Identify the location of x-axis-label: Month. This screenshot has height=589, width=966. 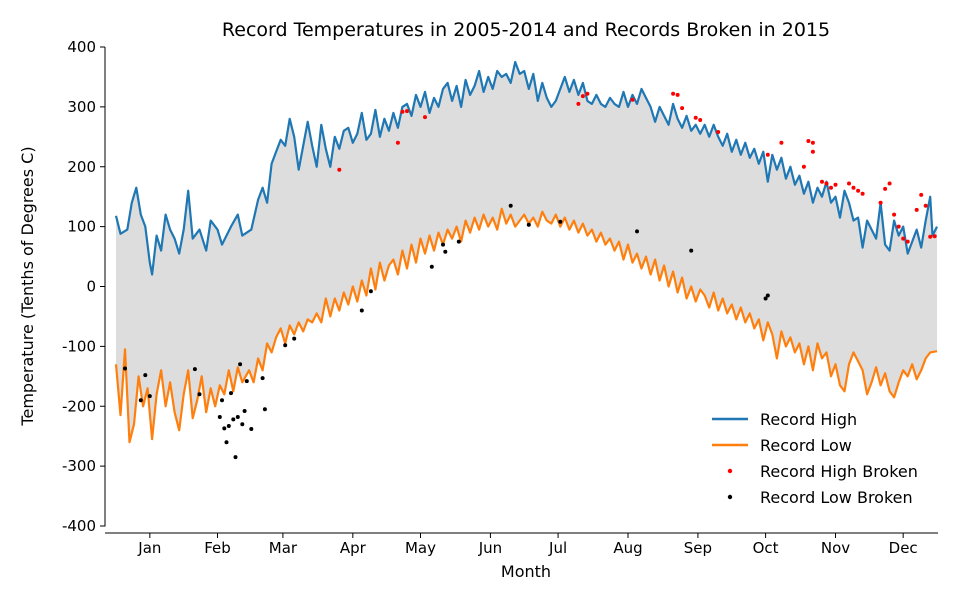
(526, 571).